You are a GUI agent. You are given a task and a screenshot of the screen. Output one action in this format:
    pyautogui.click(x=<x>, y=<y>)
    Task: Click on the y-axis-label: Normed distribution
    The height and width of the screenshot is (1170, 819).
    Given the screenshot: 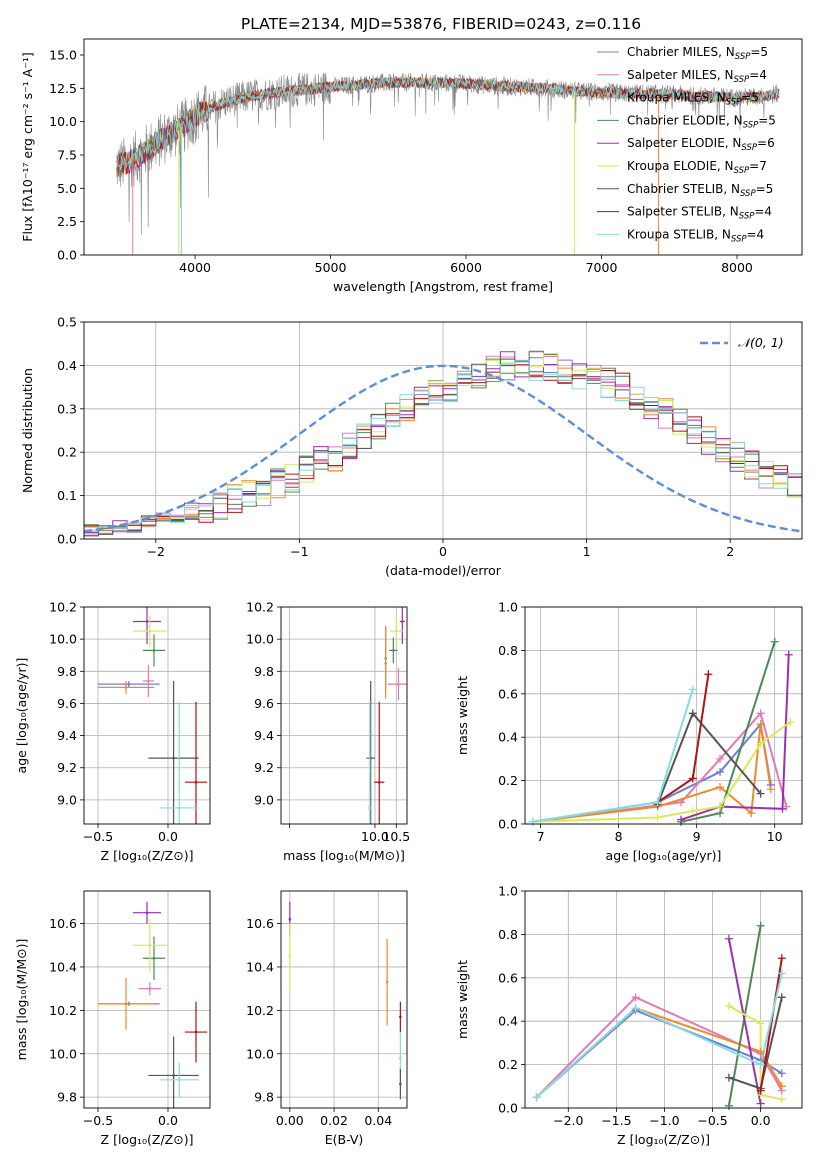 What is the action you would take?
    pyautogui.click(x=27, y=430)
    